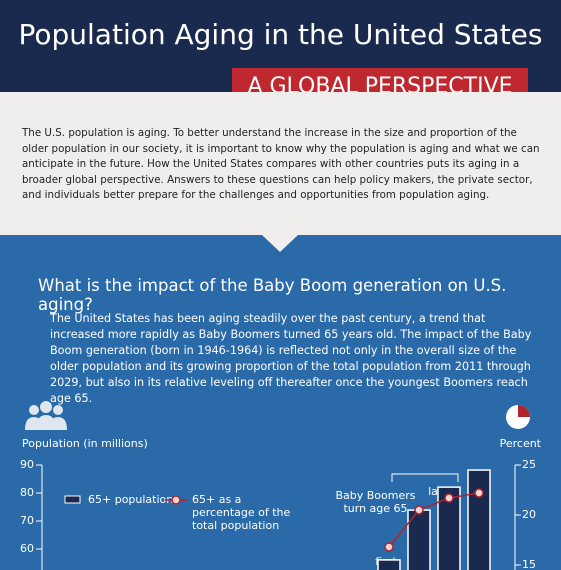  I want to click on y-tick-label: 60, so click(27, 548).